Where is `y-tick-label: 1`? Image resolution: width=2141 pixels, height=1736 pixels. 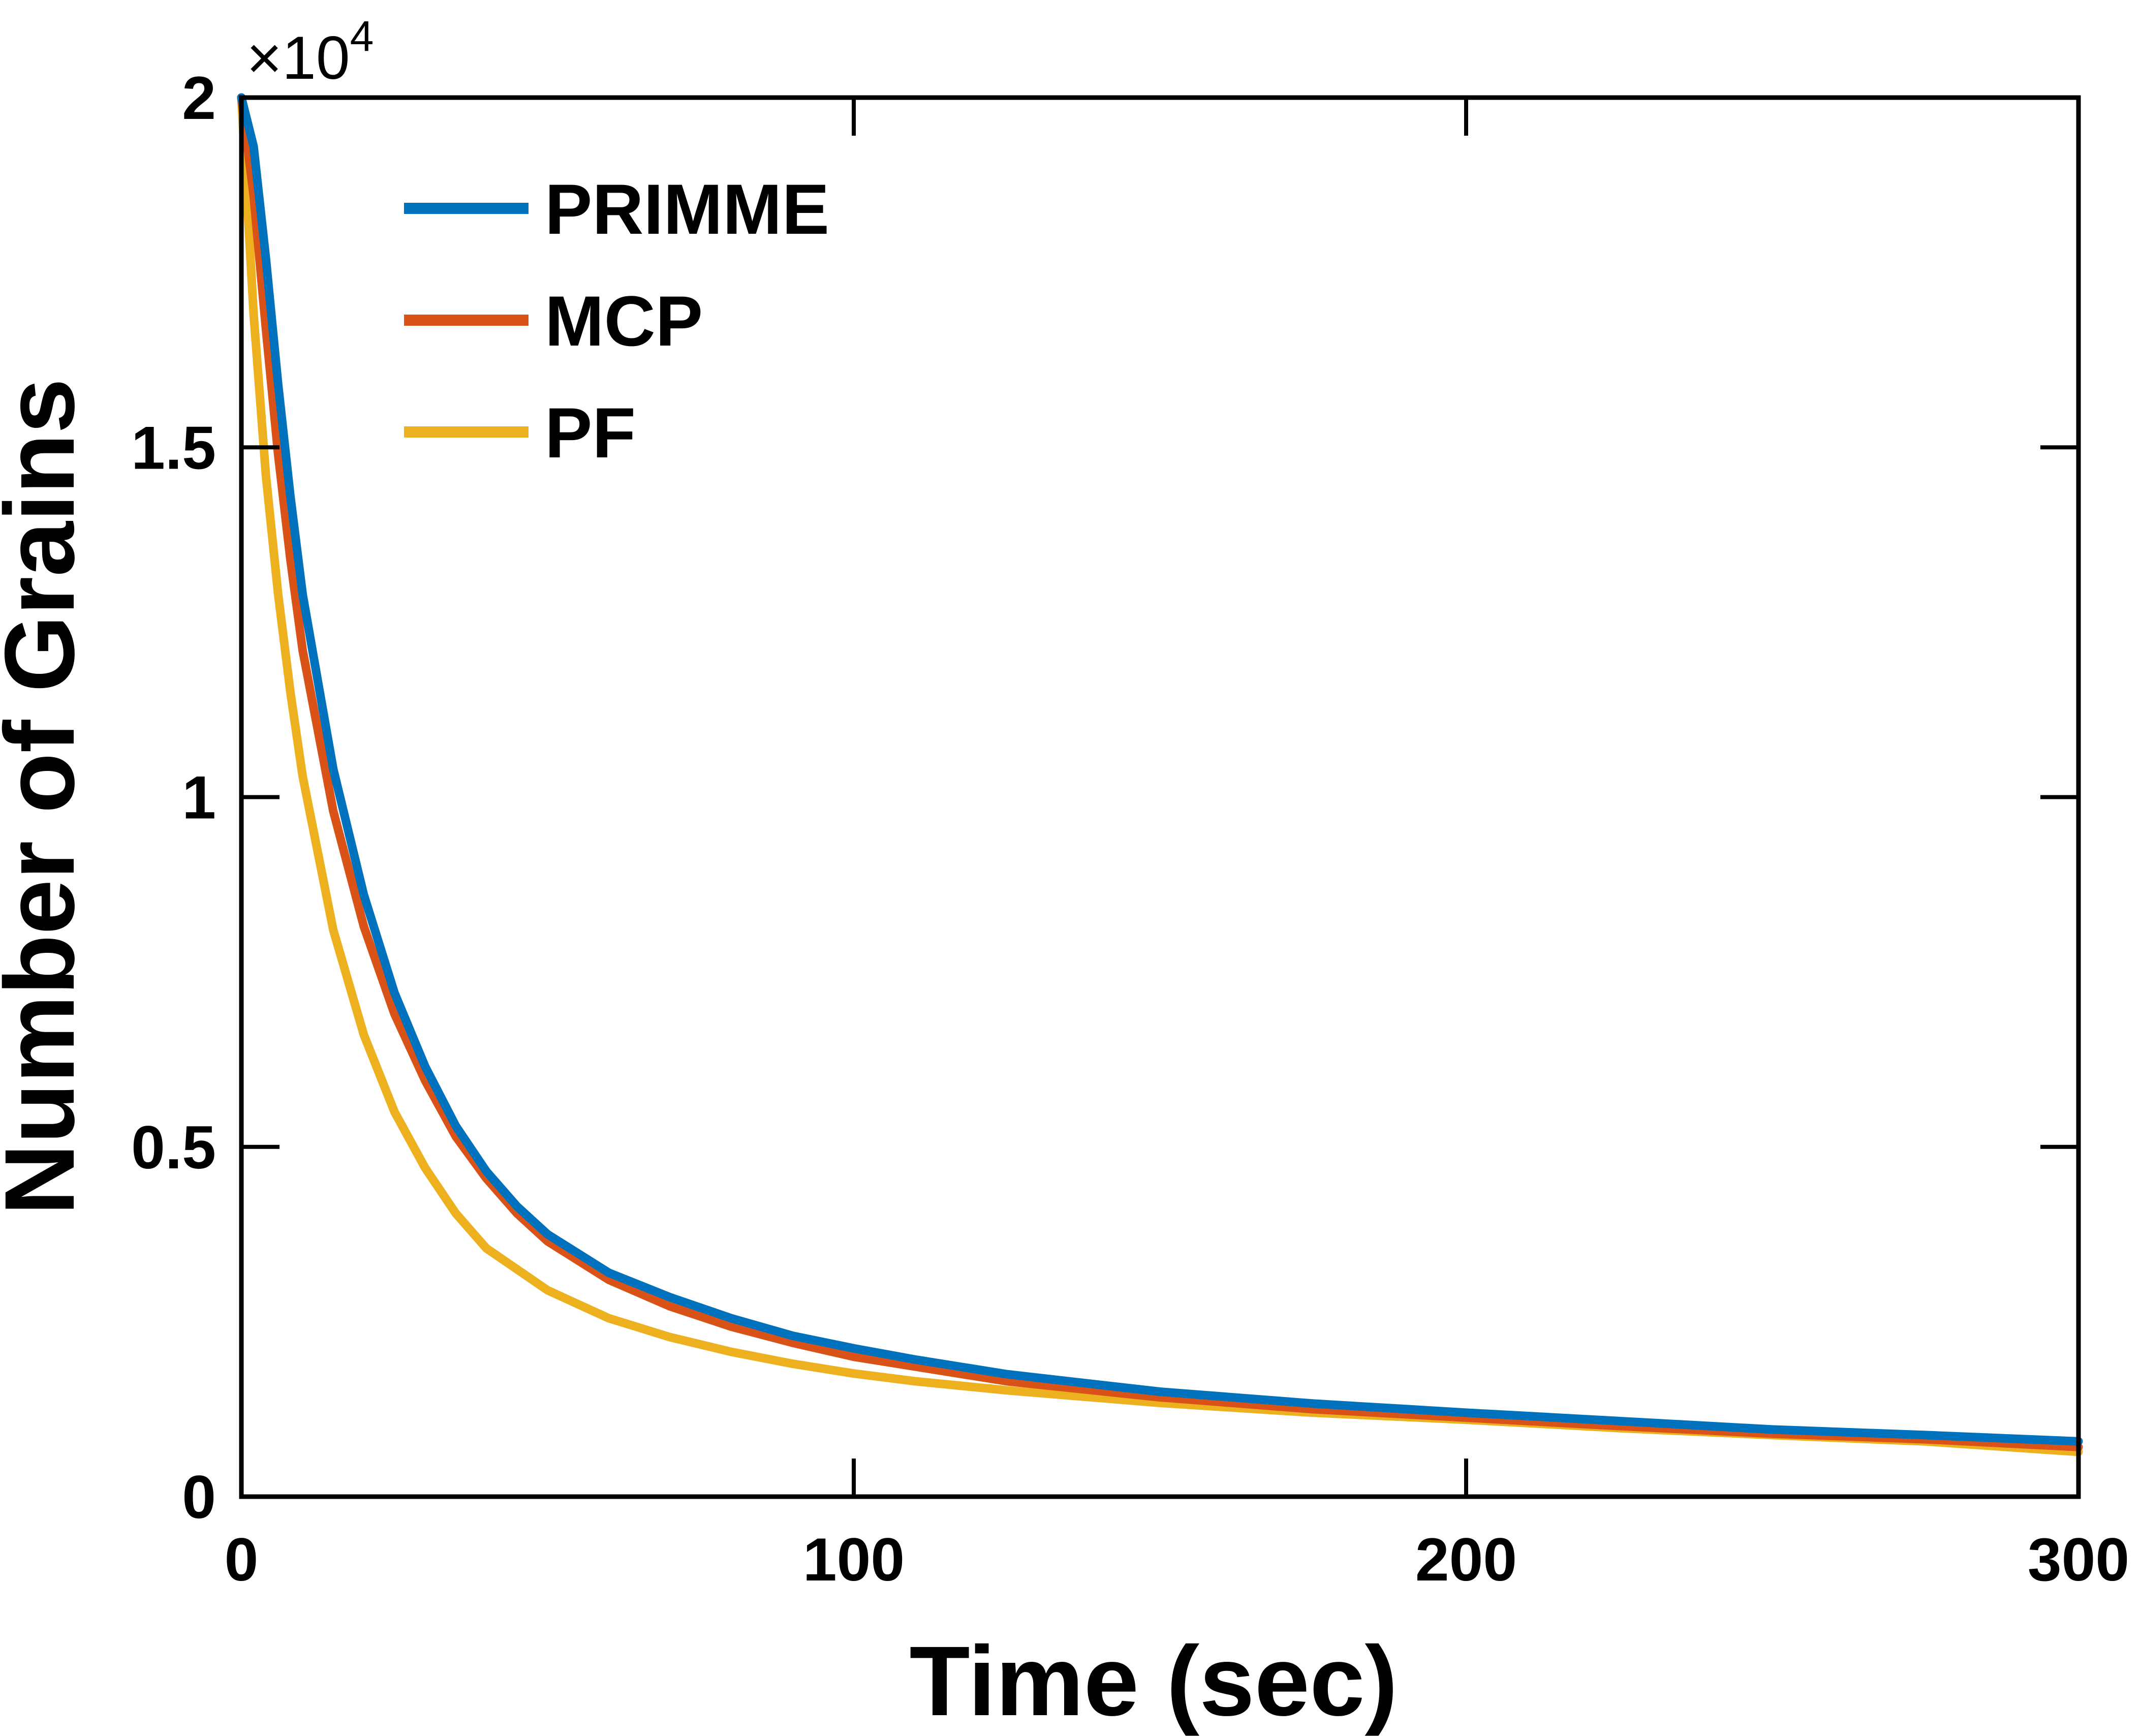 y-tick-label: 1 is located at coordinates (199, 798).